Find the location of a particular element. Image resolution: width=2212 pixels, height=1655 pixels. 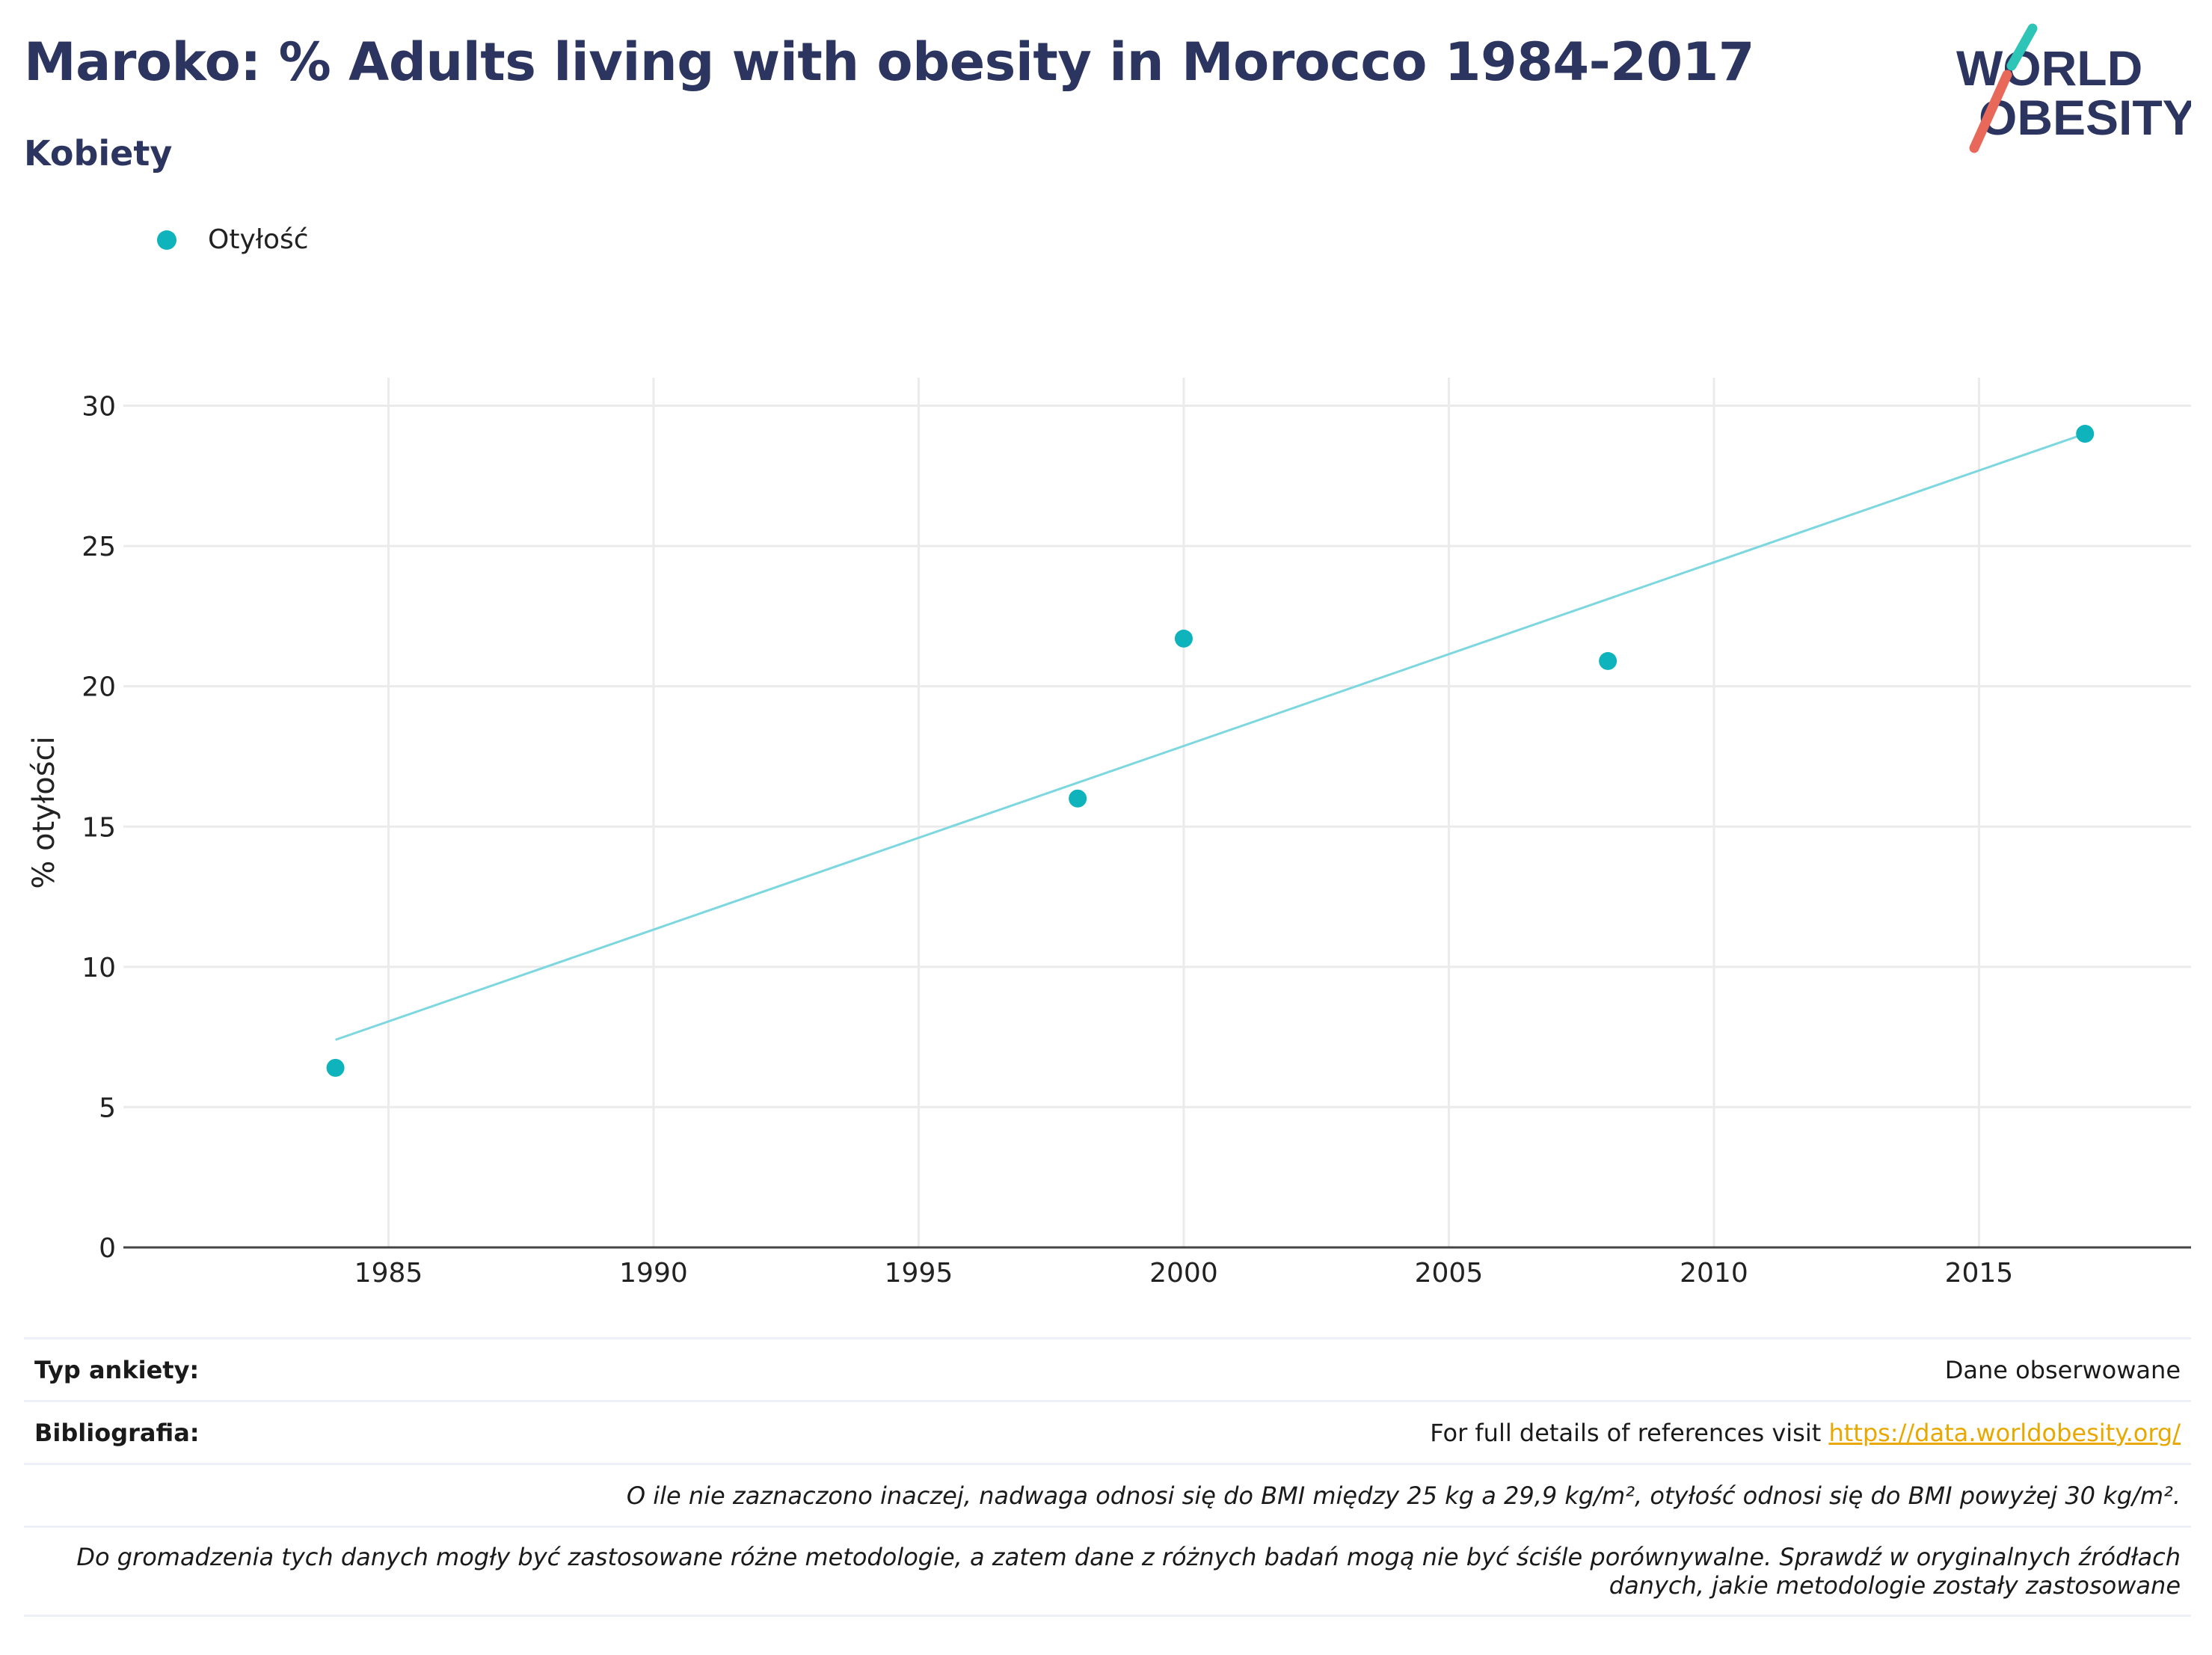

x-tick-label: 2005 is located at coordinates (1449, 1273).